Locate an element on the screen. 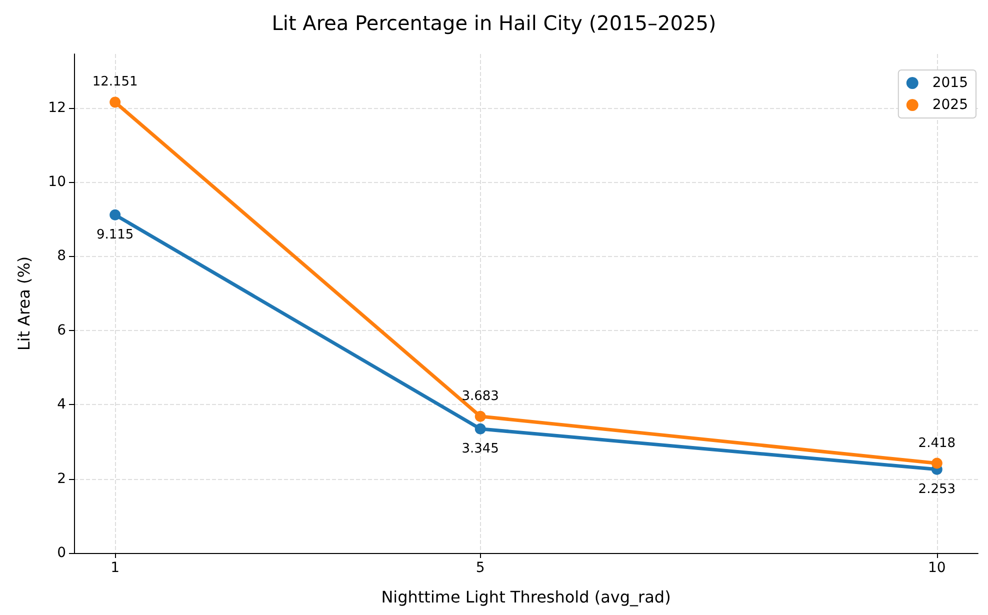  x-axis-title: Nighttime Light Threshold (avg_rad) is located at coordinates (526, 597).